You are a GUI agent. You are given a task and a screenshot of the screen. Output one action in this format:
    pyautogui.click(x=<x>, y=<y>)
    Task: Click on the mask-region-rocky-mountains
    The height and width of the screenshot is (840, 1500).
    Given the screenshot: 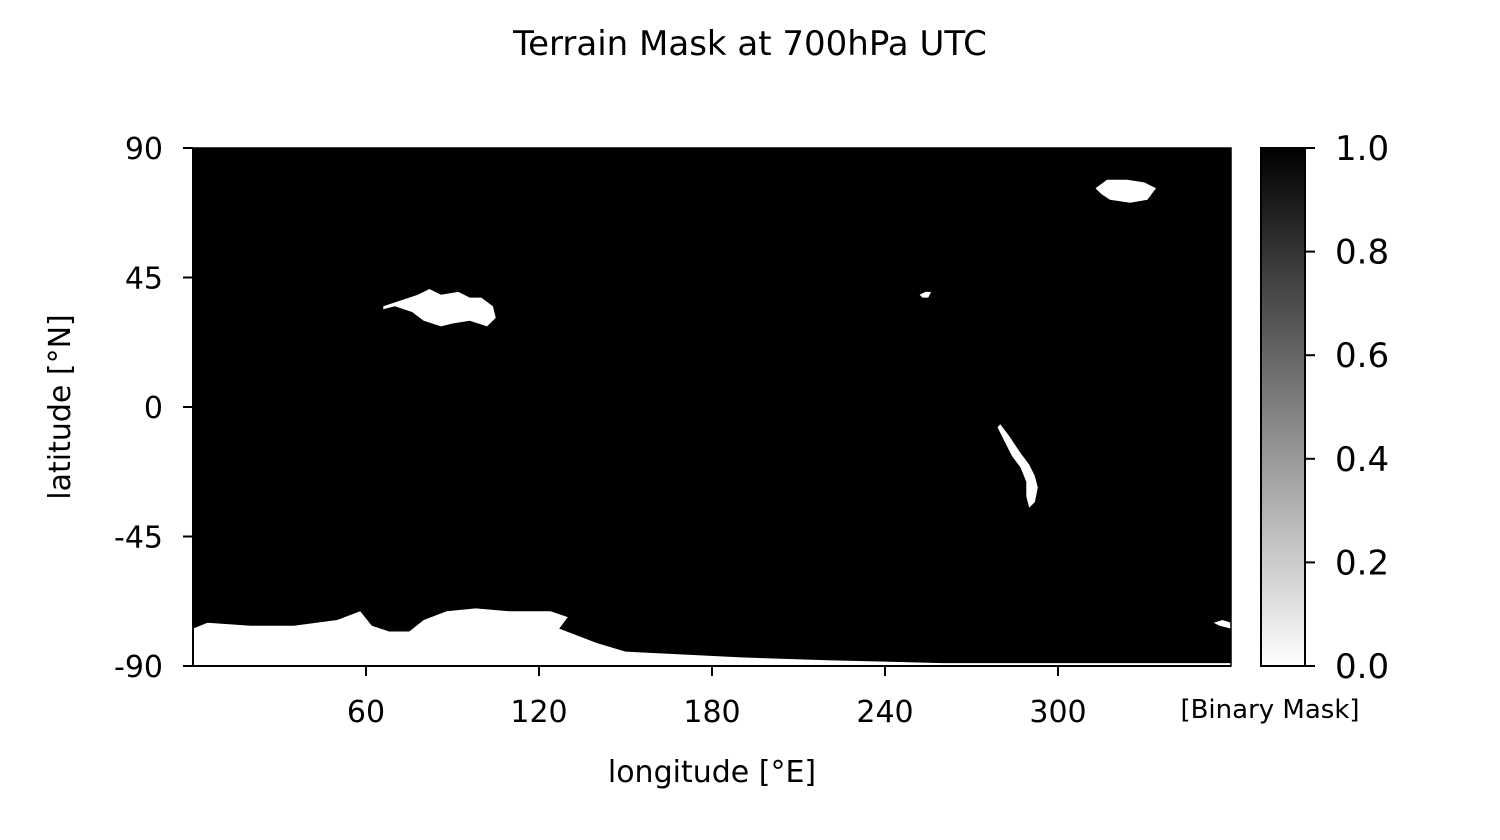 What is the action you would take?
    pyautogui.click(x=925, y=294)
    